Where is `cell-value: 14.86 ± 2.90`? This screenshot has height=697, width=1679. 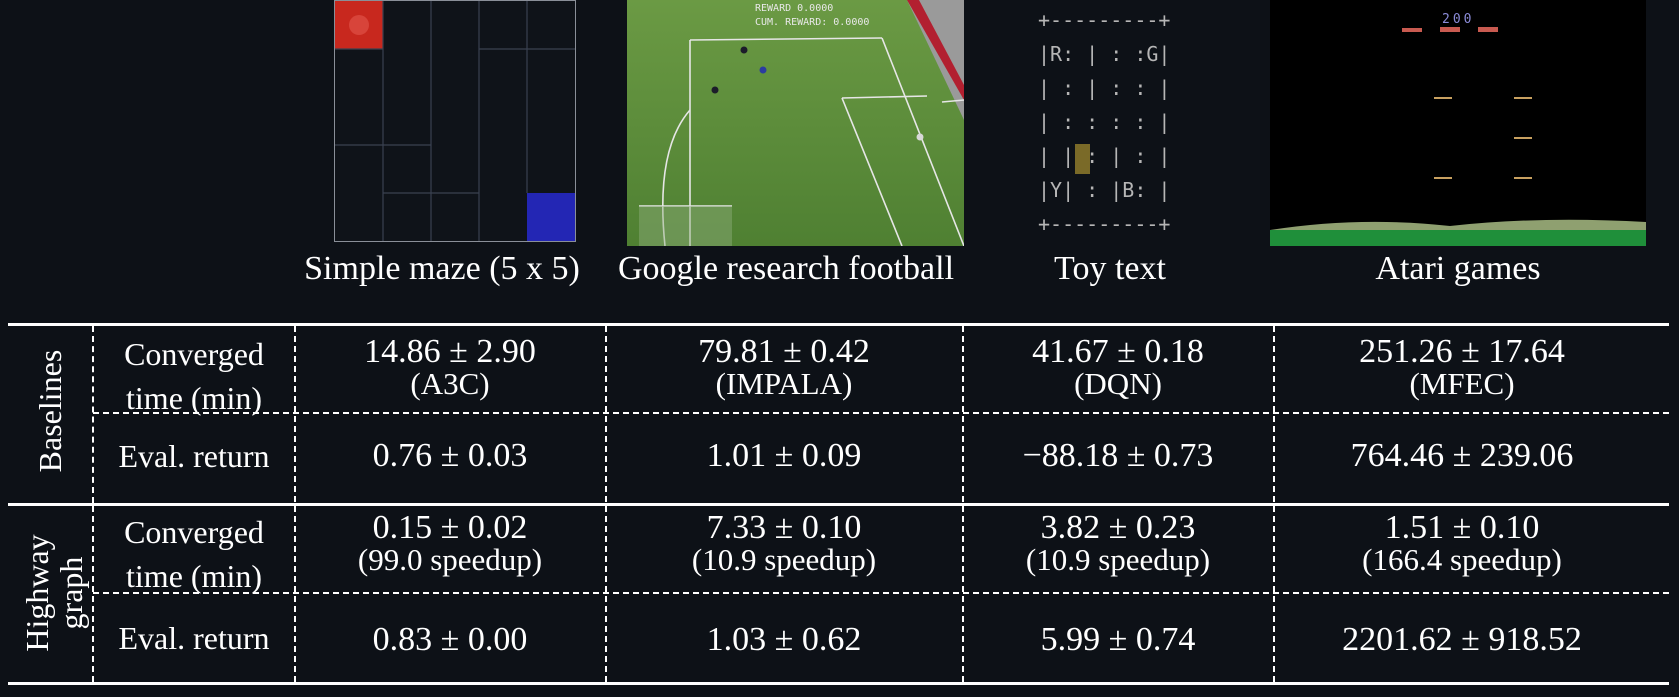
cell-value: 14.86 ± 2.90 is located at coordinates (450, 351).